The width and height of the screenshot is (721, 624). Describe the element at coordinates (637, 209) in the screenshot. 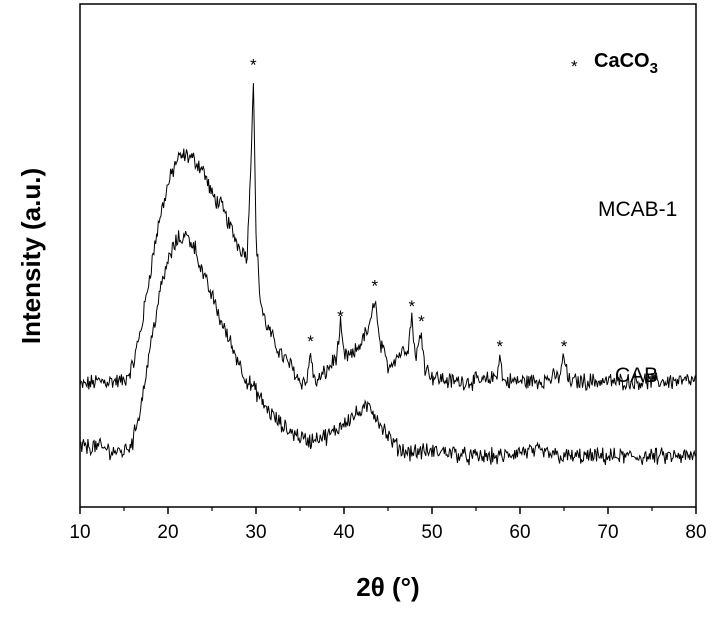

I see `series-label-mcab-1: MCAB-1` at that location.